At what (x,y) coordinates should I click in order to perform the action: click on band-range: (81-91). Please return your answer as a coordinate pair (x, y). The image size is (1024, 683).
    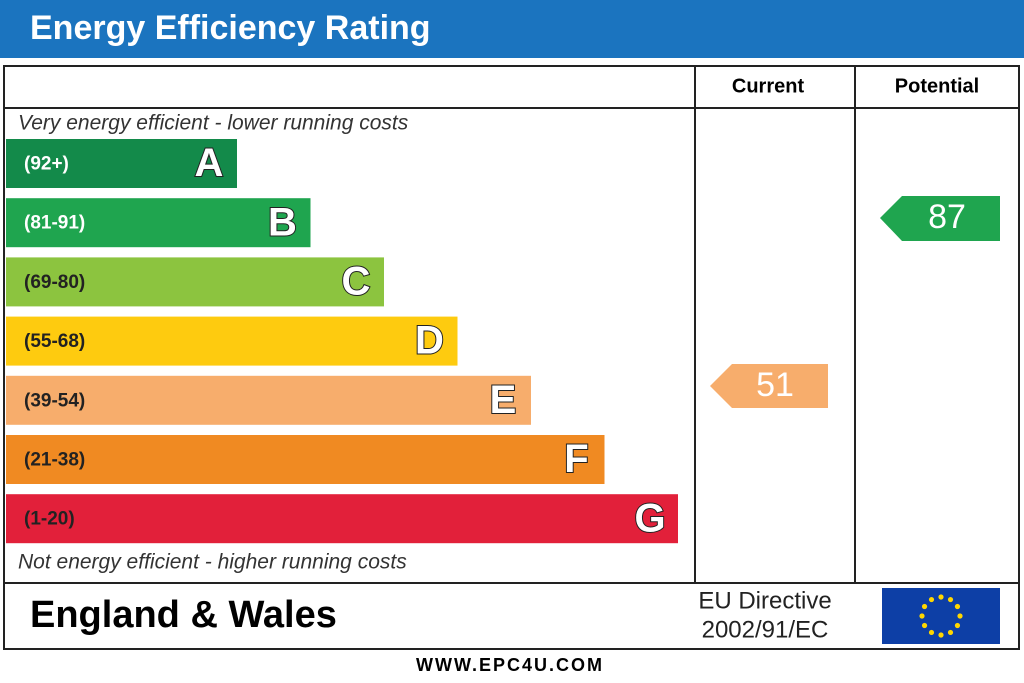
    Looking at the image, I should click on (54, 223).